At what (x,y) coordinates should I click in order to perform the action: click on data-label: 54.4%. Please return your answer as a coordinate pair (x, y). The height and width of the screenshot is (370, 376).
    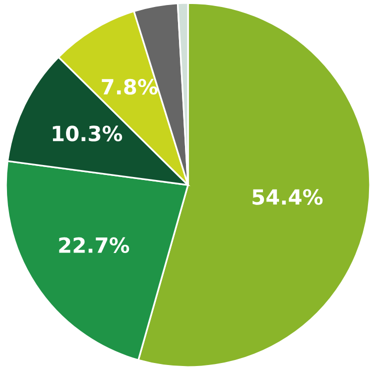
    Looking at the image, I should click on (287, 197).